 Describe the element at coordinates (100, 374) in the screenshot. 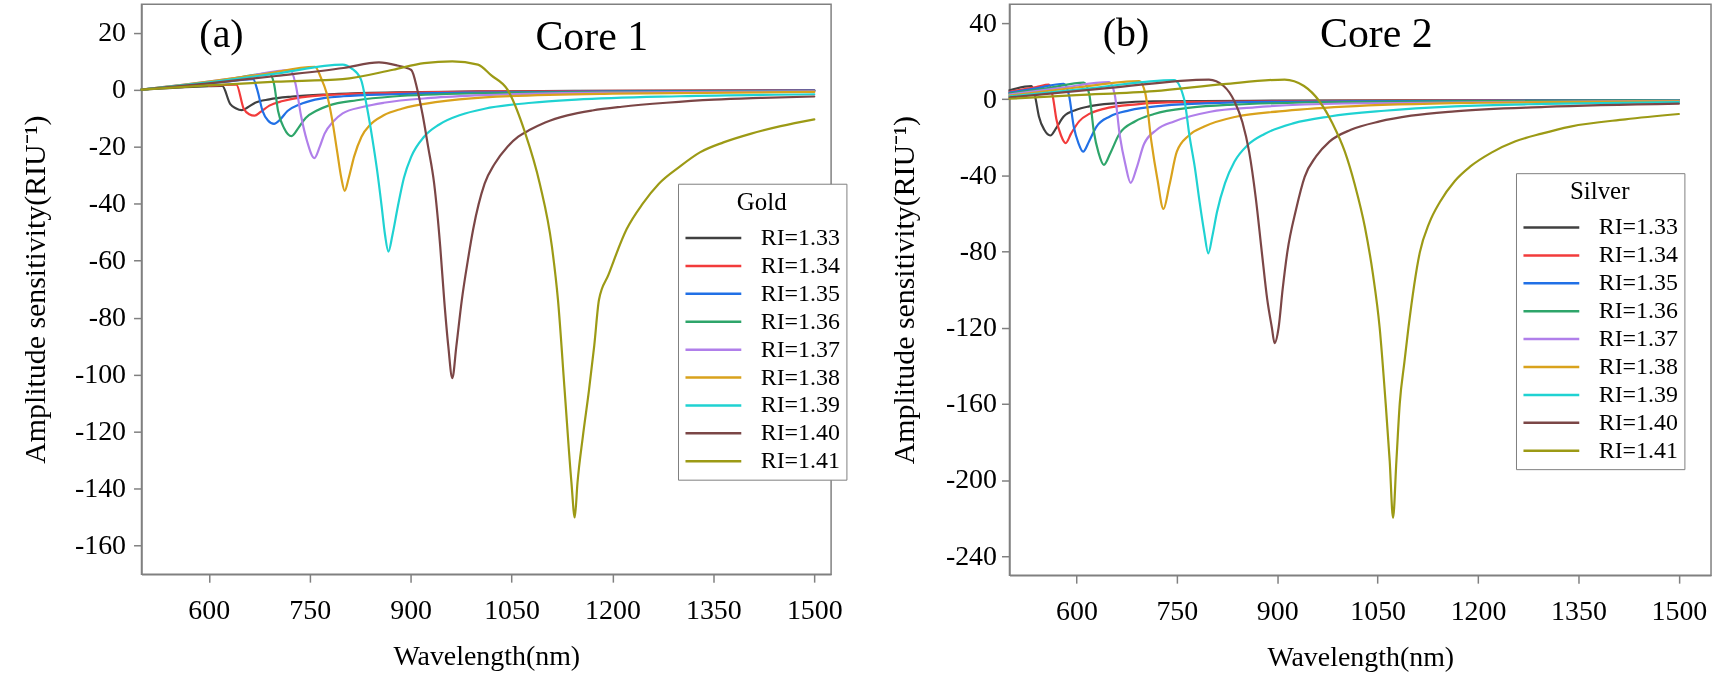

I see `y-tick-label: -100` at that location.